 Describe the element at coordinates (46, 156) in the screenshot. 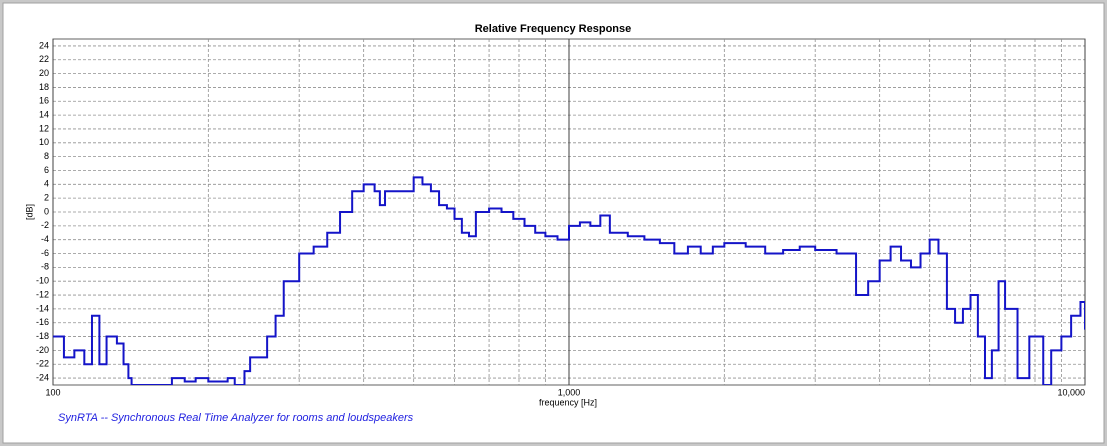

I see `y-tick-label: 8` at that location.